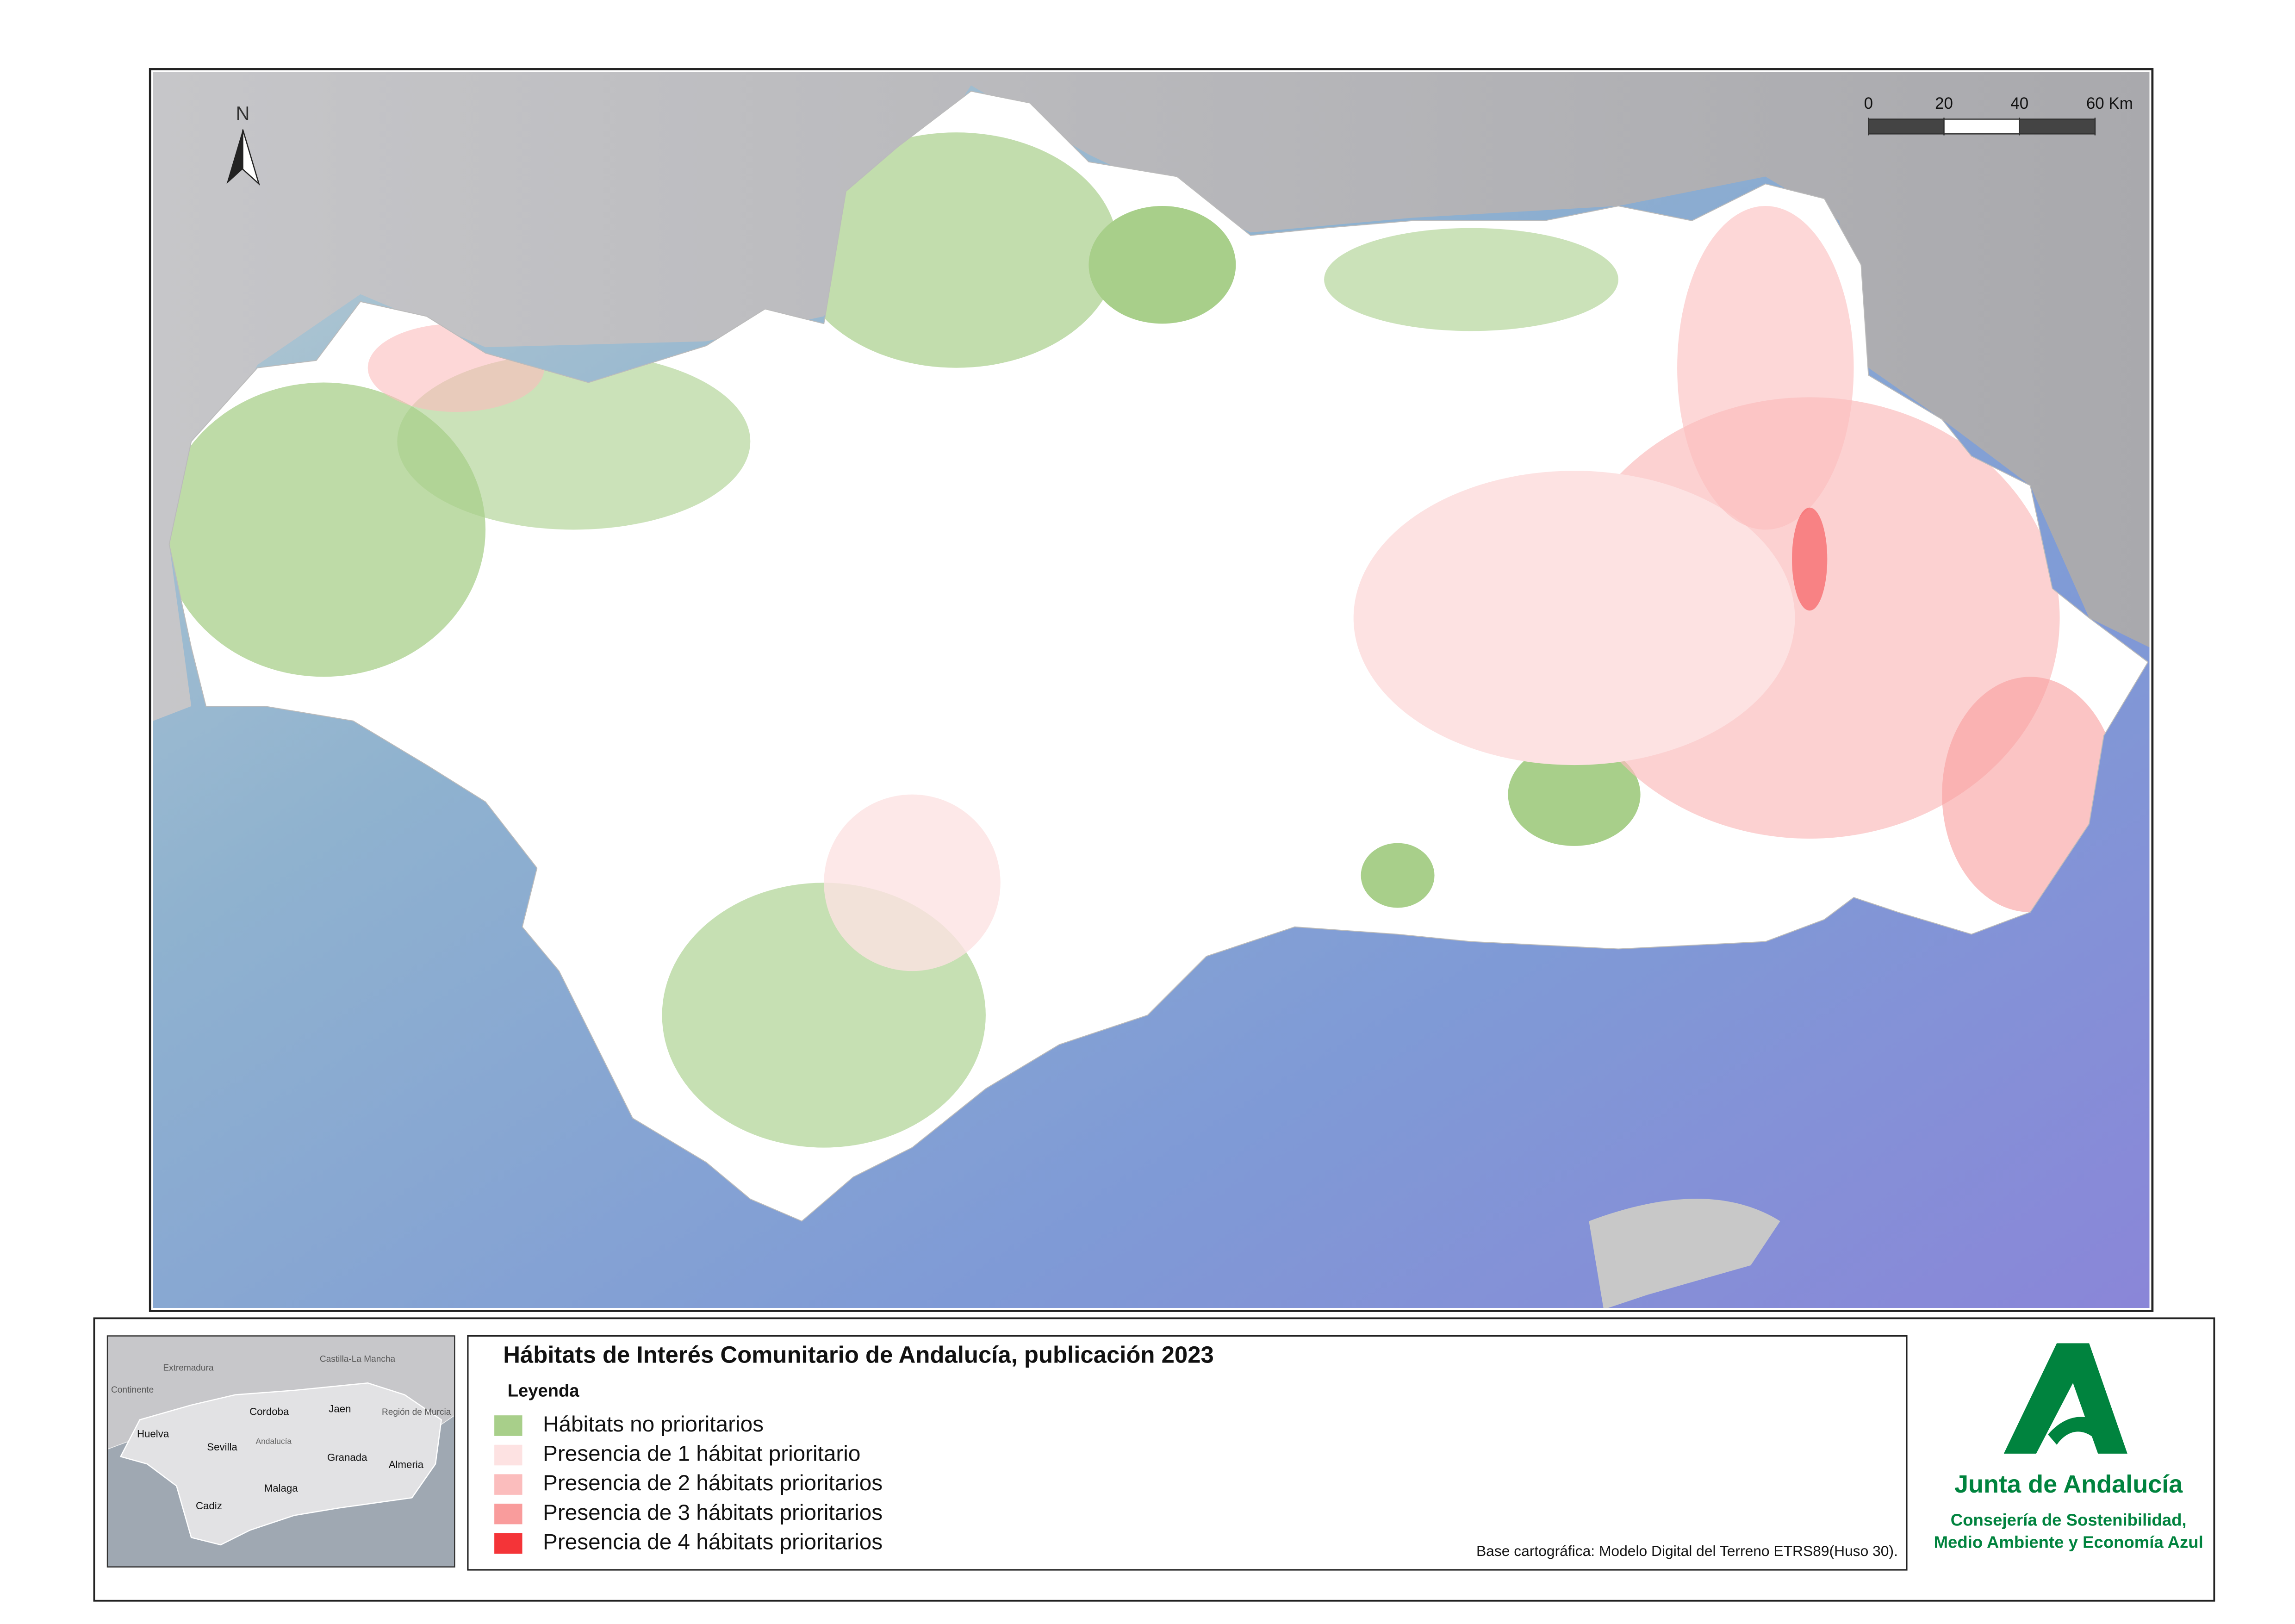 The height and width of the screenshot is (1624, 2295). I want to click on legend-label: Presencia de 1 hábitat prioritario, so click(701, 1454).